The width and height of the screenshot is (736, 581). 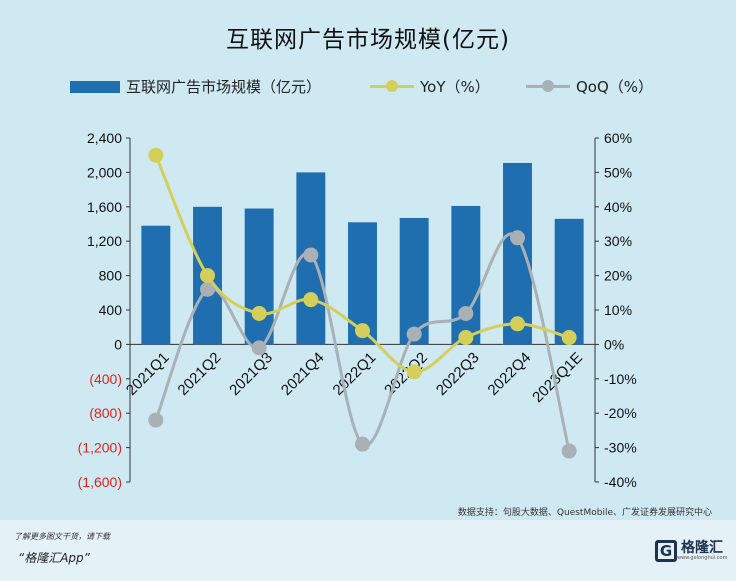 What do you see at coordinates (259, 313) in the screenshot?
I see `yoy-point-2021Q3` at bounding box center [259, 313].